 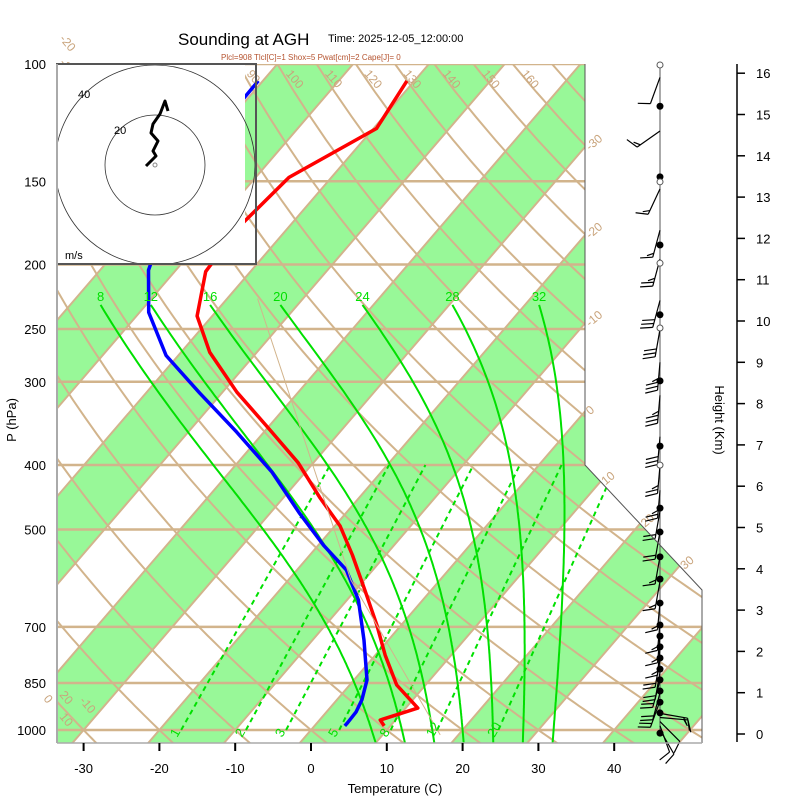 I want to click on dry-adiabat, so click(x=116, y=403).